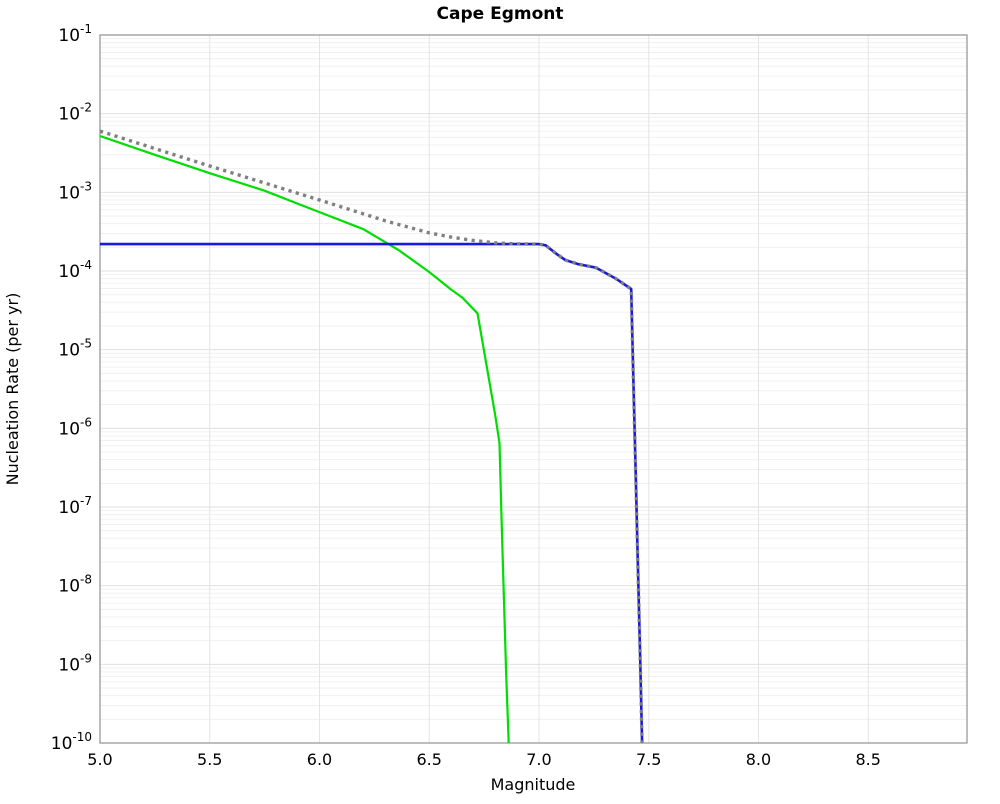 The width and height of the screenshot is (1000, 804). What do you see at coordinates (758, 759) in the screenshot?
I see `x-tick-label: 8.0` at bounding box center [758, 759].